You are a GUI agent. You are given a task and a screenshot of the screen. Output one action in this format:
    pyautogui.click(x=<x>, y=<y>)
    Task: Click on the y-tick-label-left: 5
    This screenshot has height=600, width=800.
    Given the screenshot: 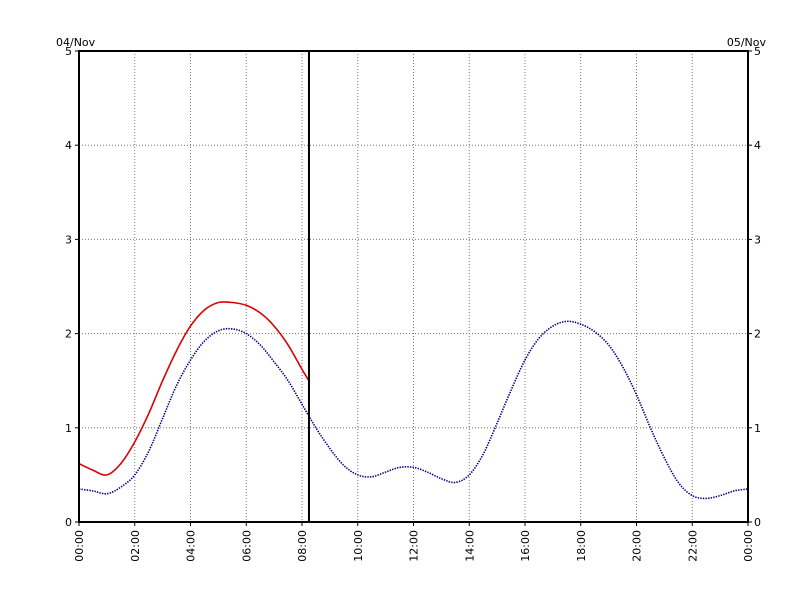 What is the action you would take?
    pyautogui.click(x=68, y=51)
    